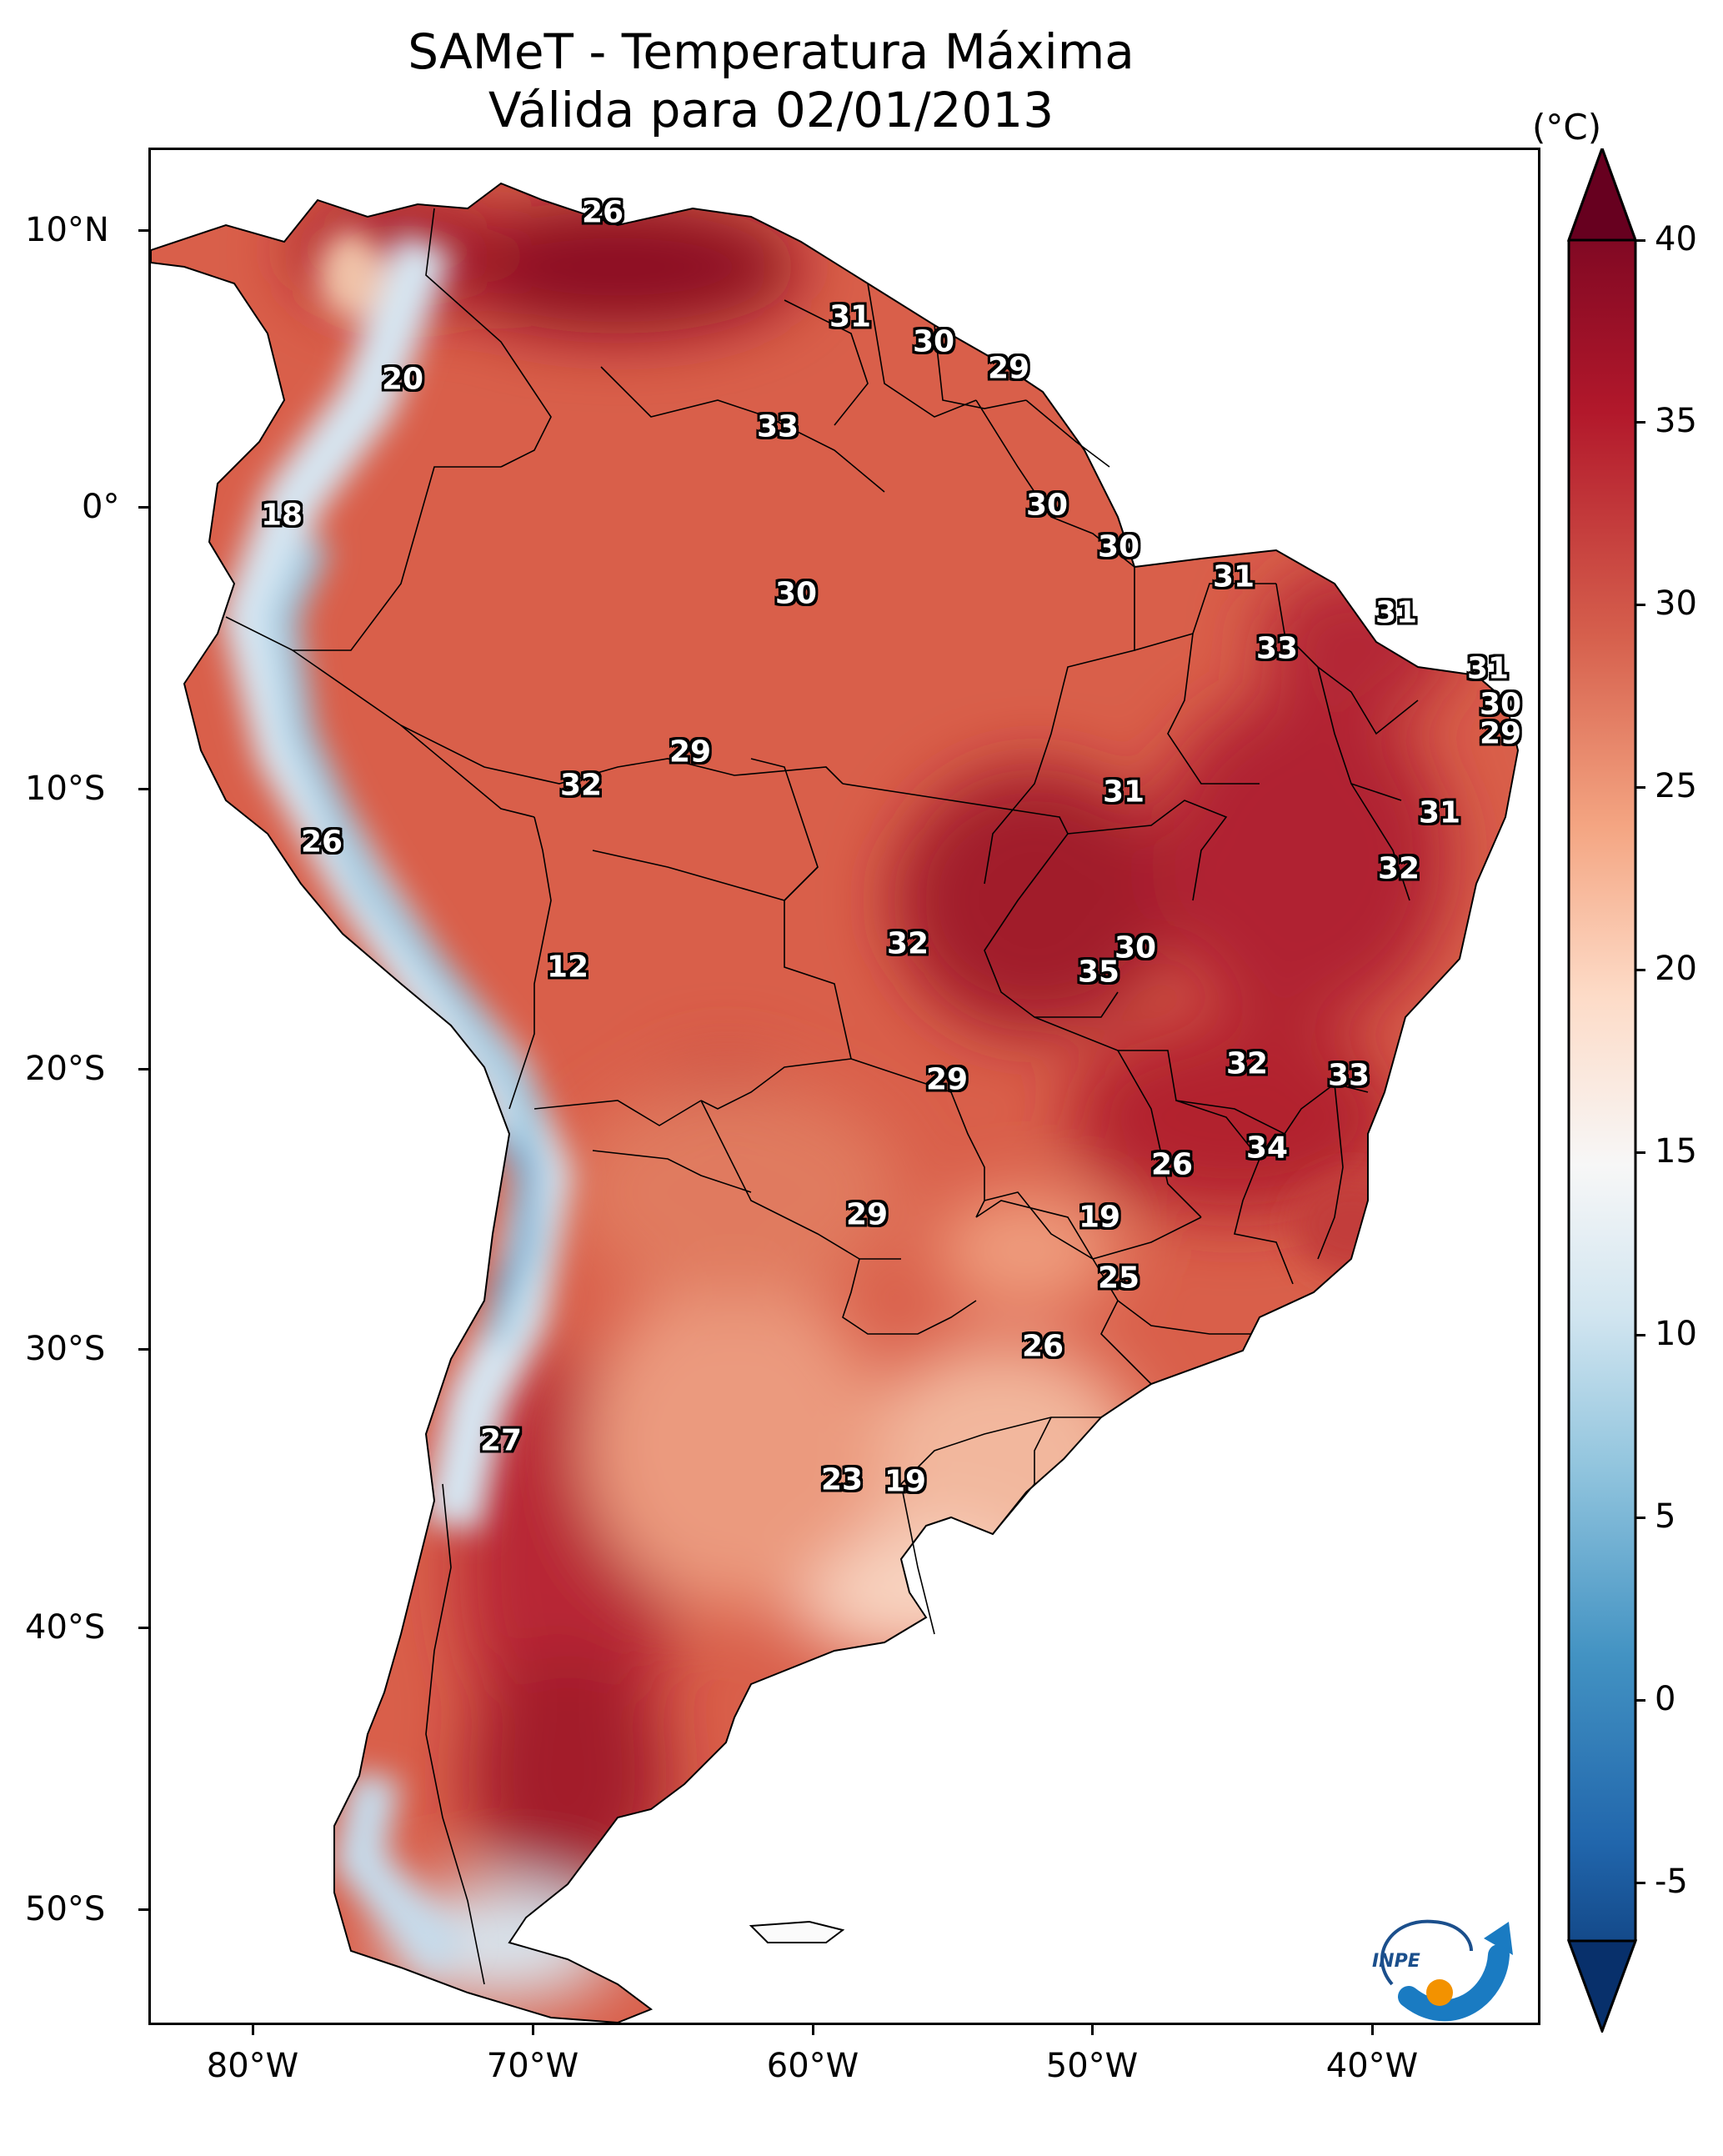 Image resolution: width=1723 pixels, height=2156 pixels. Describe the element at coordinates (1602, 1090) in the screenshot. I see `colorbar` at that location.